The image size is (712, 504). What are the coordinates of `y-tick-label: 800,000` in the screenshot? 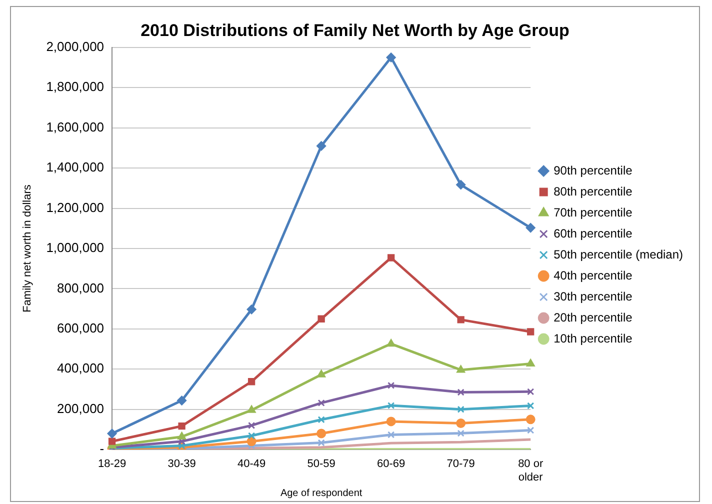 It's located at (80, 288).